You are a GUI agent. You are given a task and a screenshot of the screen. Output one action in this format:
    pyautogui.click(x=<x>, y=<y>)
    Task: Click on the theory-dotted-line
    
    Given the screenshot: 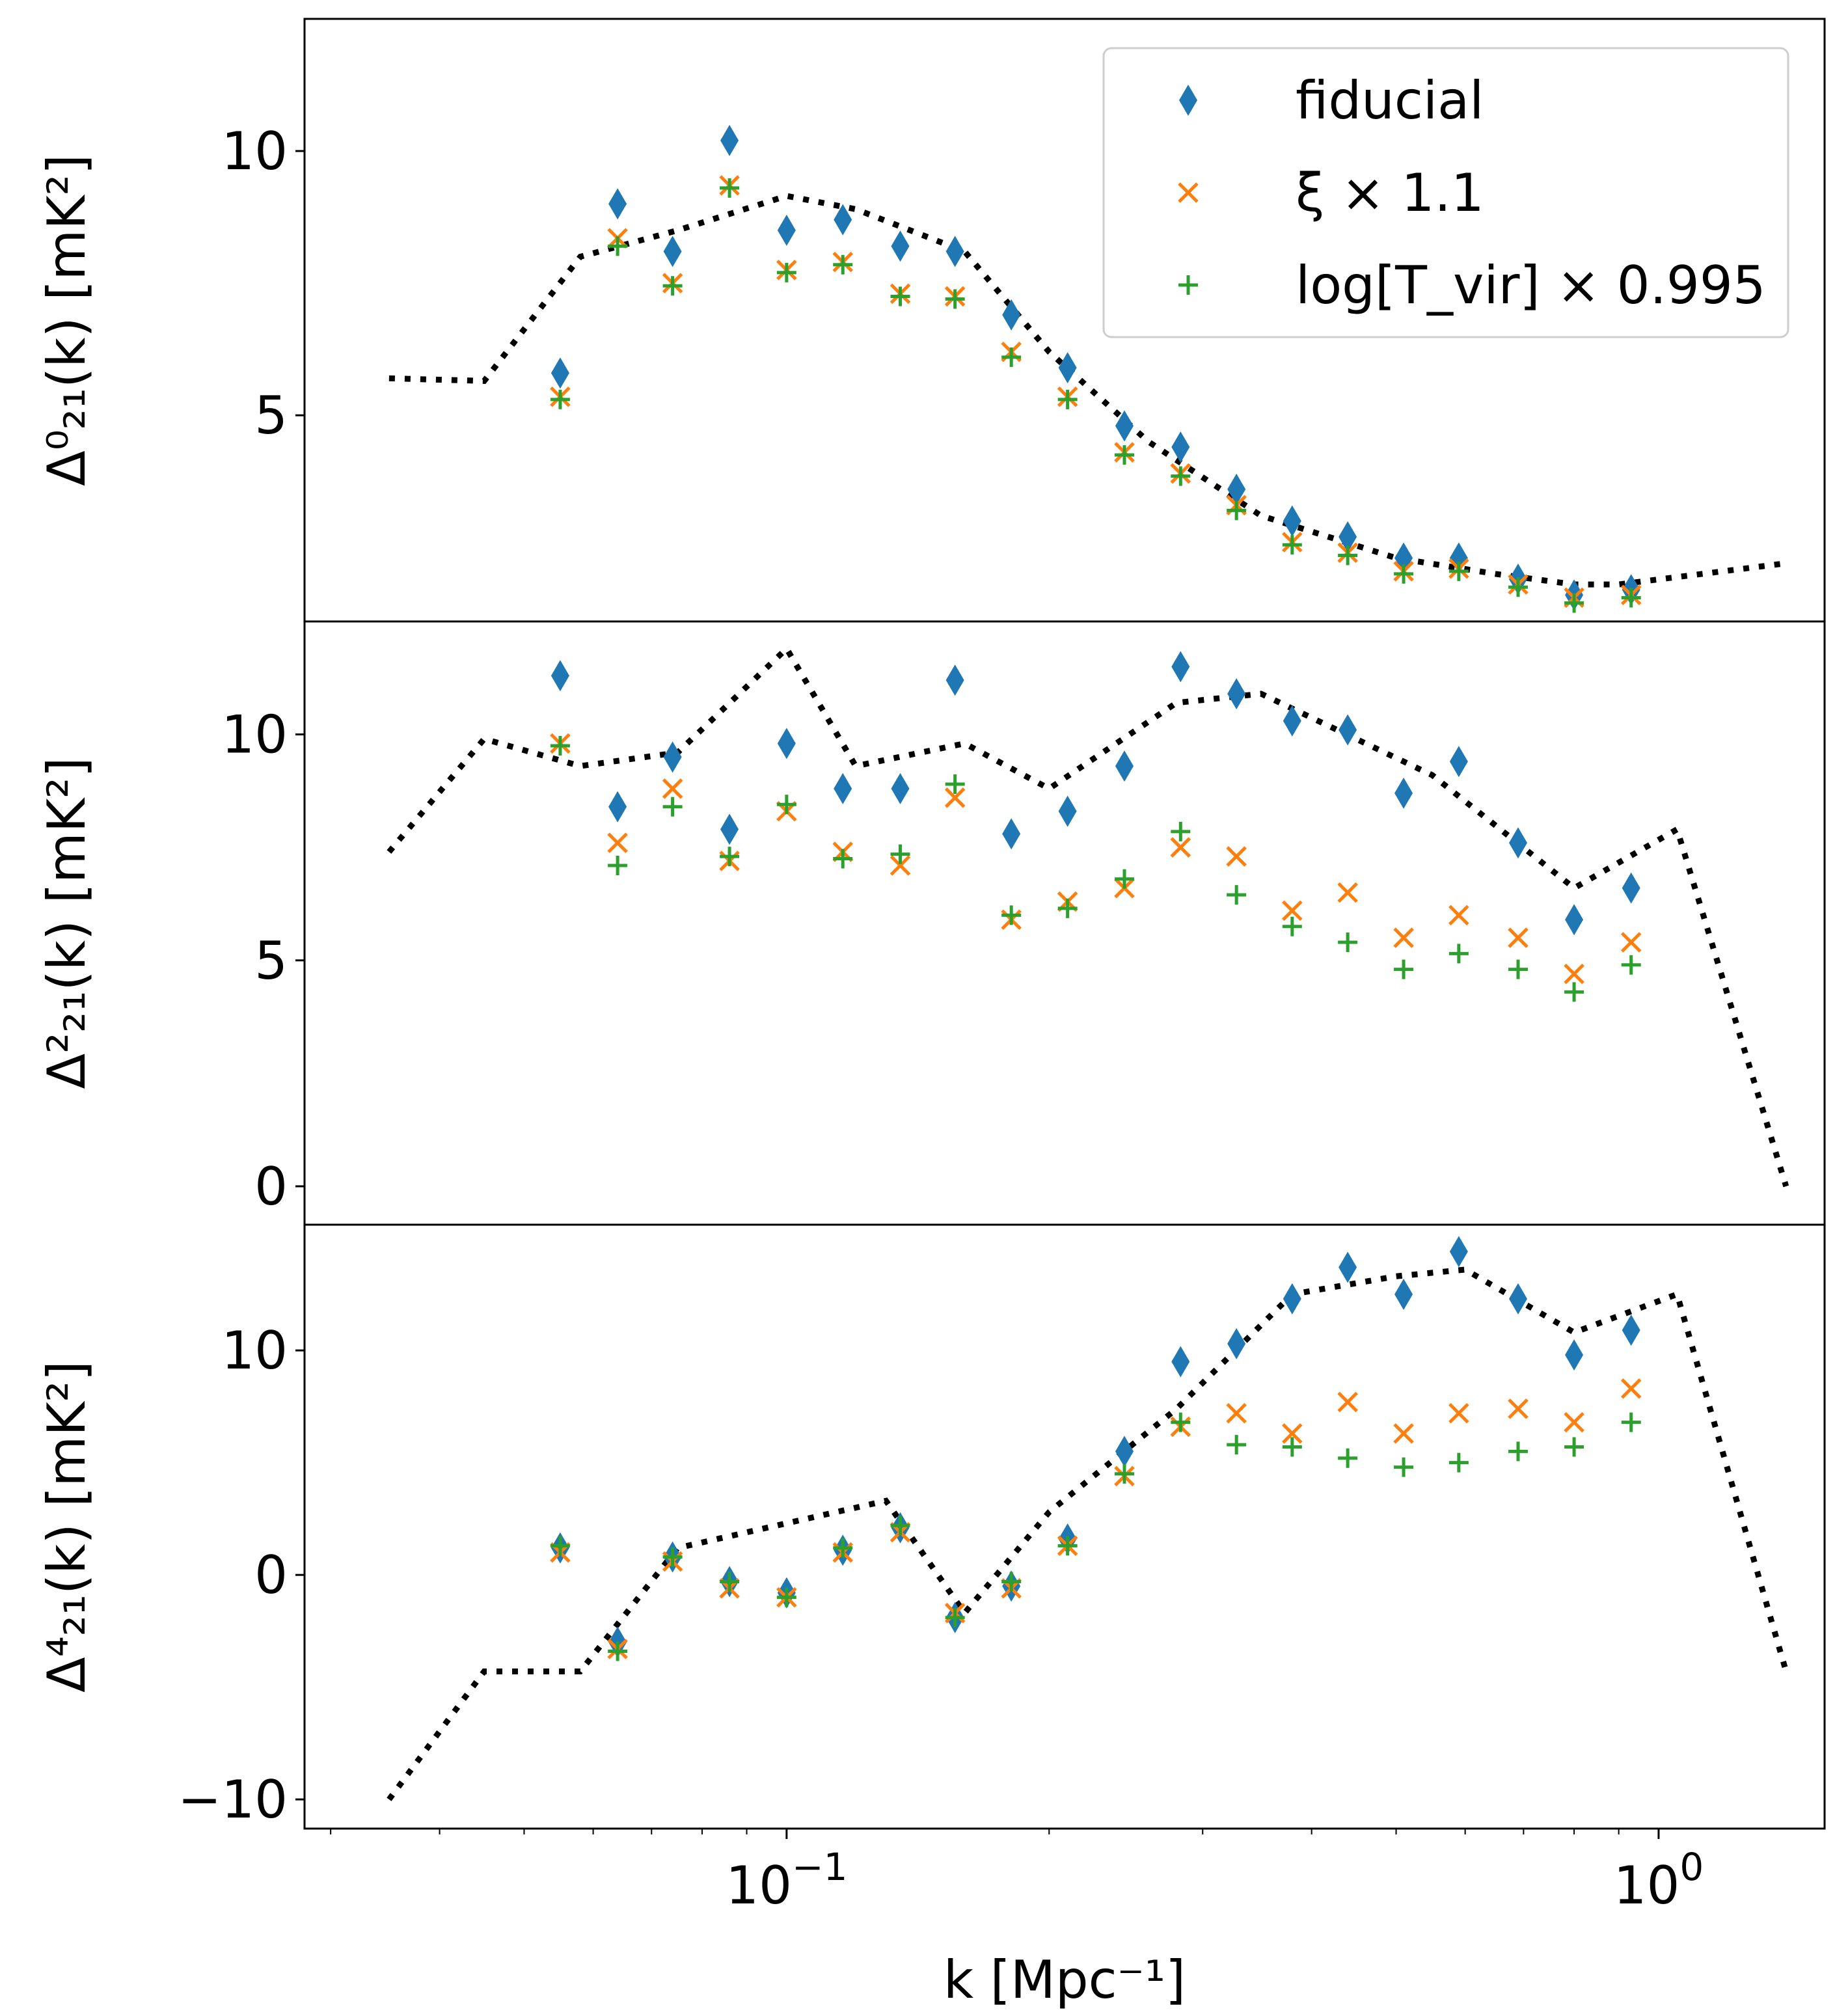 What is the action you would take?
    pyautogui.click(x=1087, y=390)
    